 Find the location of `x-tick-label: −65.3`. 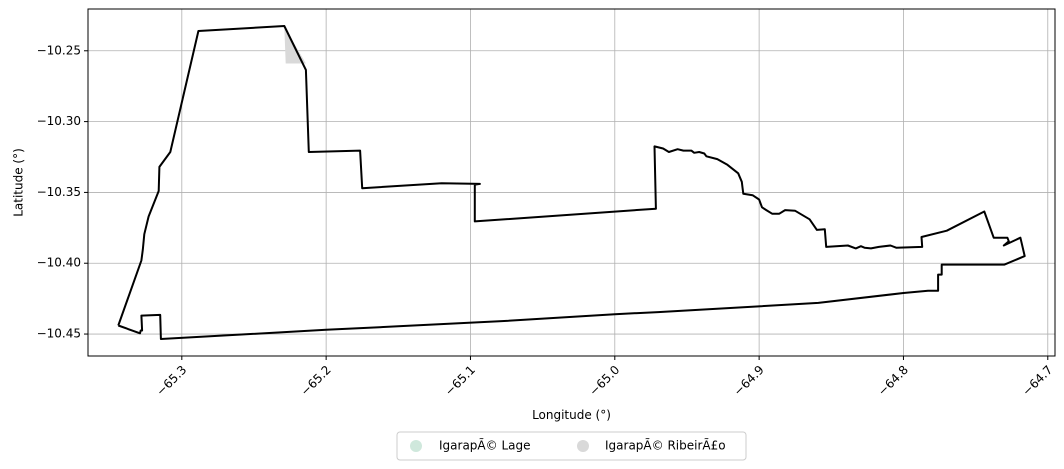

x-tick-label: −65.3 is located at coordinates (172, 381).